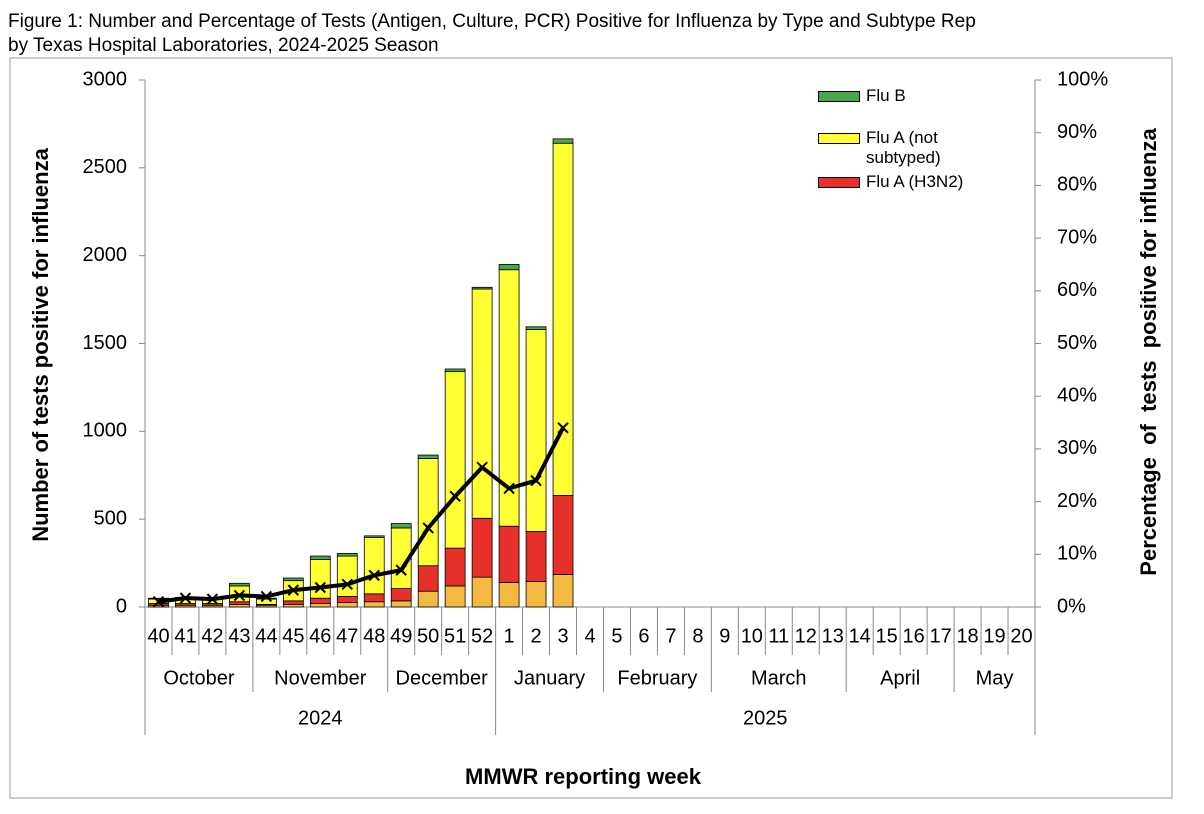 This screenshot has width=1204, height=814. What do you see at coordinates (765, 718) in the screenshot?
I see `year-label: 2025` at bounding box center [765, 718].